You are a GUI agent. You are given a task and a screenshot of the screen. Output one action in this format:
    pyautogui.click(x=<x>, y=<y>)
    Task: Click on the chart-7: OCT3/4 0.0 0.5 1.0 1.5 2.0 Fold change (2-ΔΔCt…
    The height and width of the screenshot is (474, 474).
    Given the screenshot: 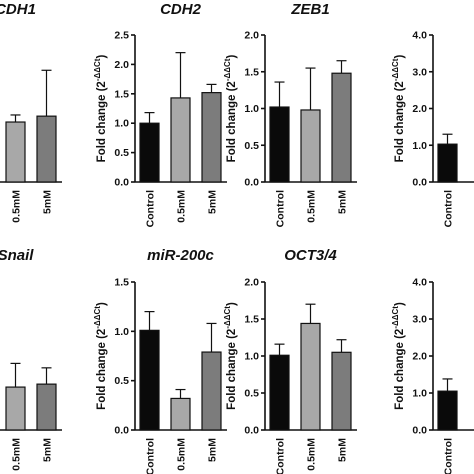 What is the action you would take?
    pyautogui.click(x=290, y=360)
    